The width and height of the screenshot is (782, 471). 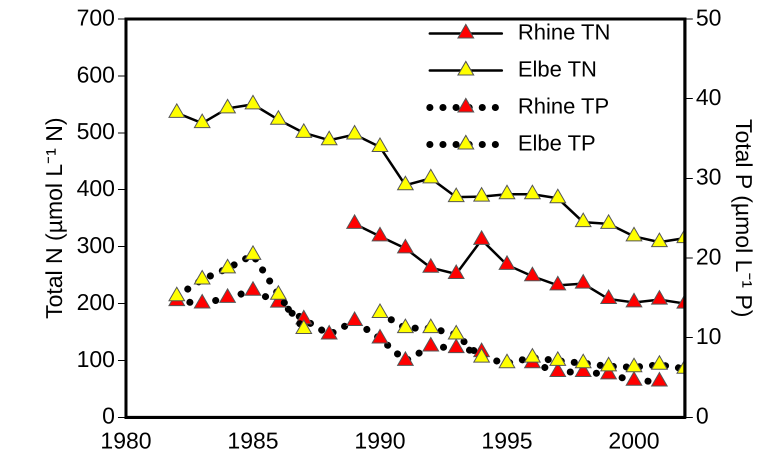 I want to click on y2-tick-label: 40, so click(x=709, y=97).